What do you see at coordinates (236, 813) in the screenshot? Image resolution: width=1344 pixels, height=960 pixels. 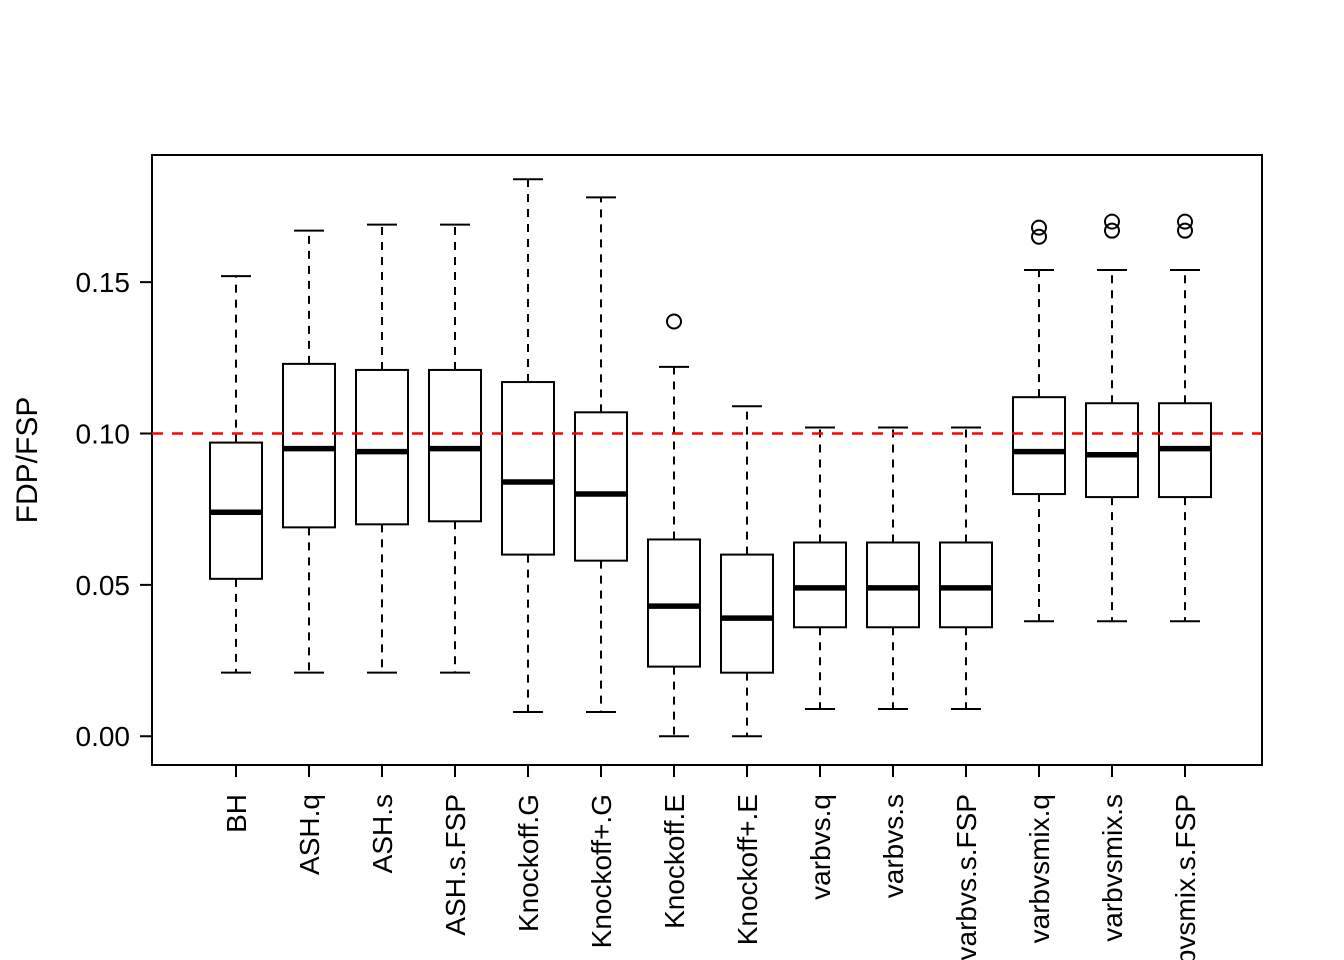 I see `x-tick-label: BH` at bounding box center [236, 813].